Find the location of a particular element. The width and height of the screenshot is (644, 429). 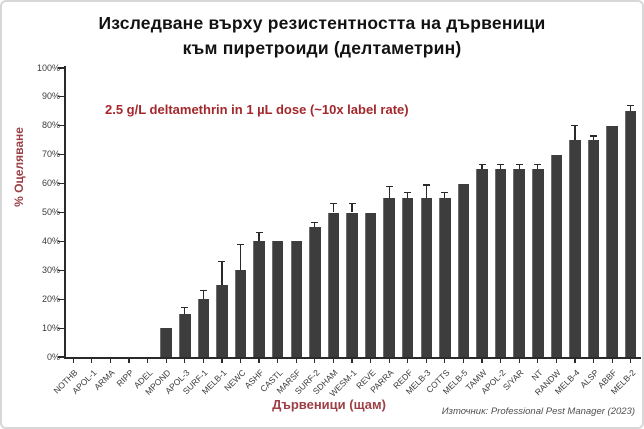

bar-S/YAR is located at coordinates (519, 263).